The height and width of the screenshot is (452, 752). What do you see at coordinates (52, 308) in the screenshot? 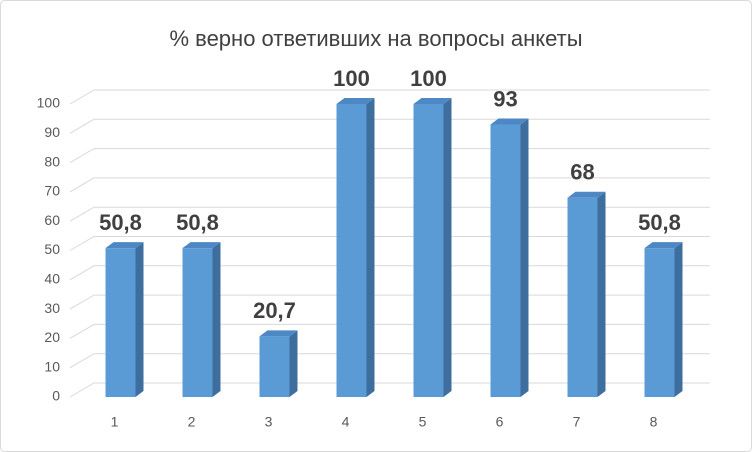
I see `y-tick-label: 30` at bounding box center [52, 308].